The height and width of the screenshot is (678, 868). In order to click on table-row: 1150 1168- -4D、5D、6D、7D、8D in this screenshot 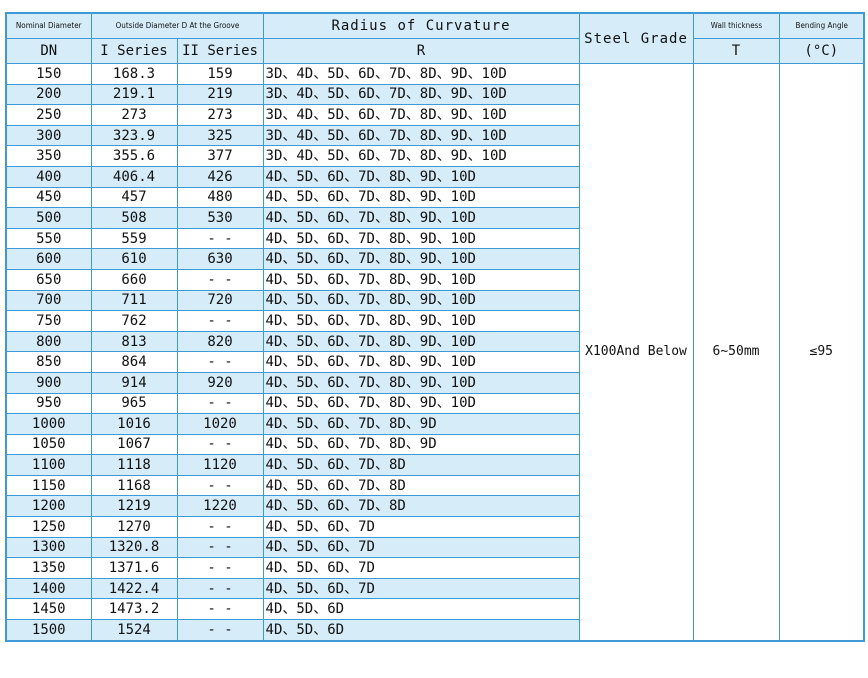, I will do `click(434, 485)`.